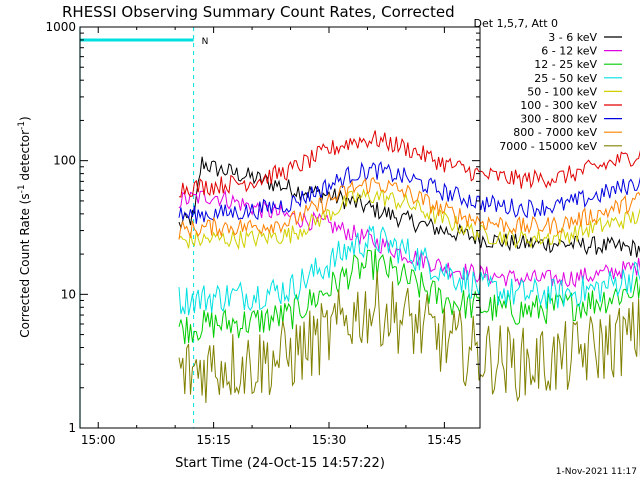  What do you see at coordinates (565, 64) in the screenshot?
I see `legend-label: 12 - 25 keV` at bounding box center [565, 64].